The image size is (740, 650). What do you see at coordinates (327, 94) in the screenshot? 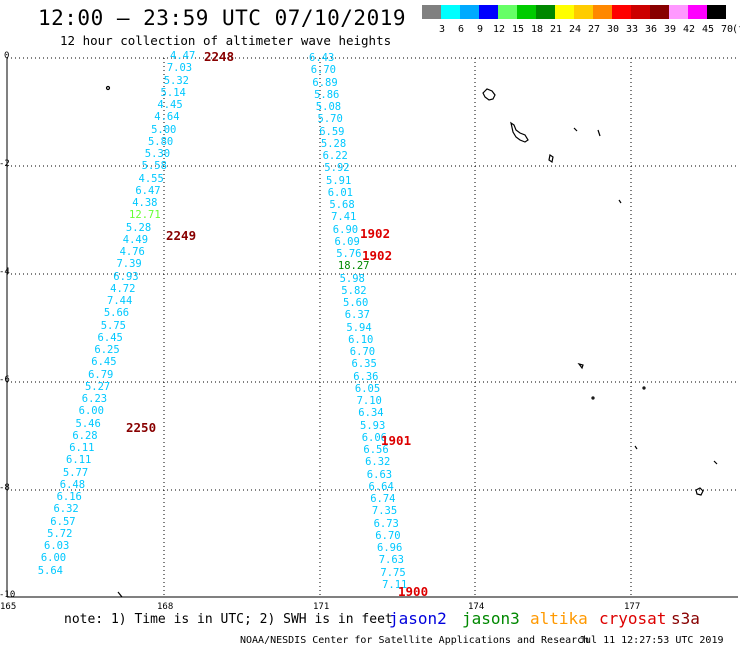
I see `track2-wave-height: 5.86` at bounding box center [327, 94].